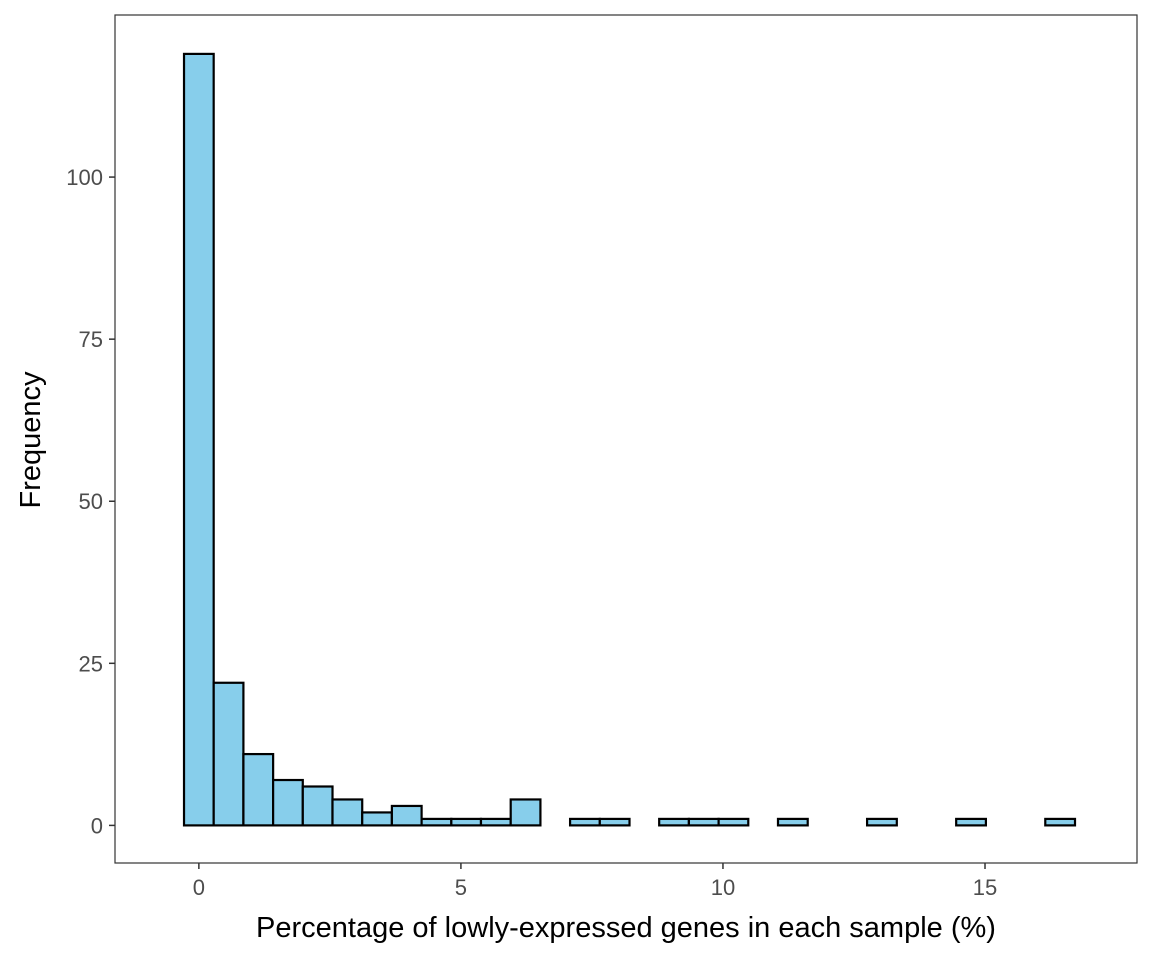 The height and width of the screenshot is (965, 1152). Describe the element at coordinates (461, 887) in the screenshot. I see `x-tick-label-5: 5` at that location.